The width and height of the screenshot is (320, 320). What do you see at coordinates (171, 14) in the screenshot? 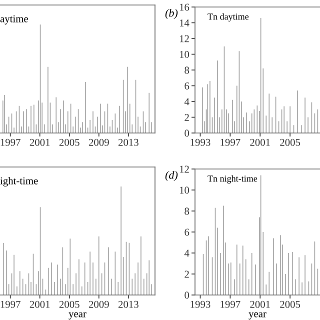
I see `text: (b)` at bounding box center [171, 14].